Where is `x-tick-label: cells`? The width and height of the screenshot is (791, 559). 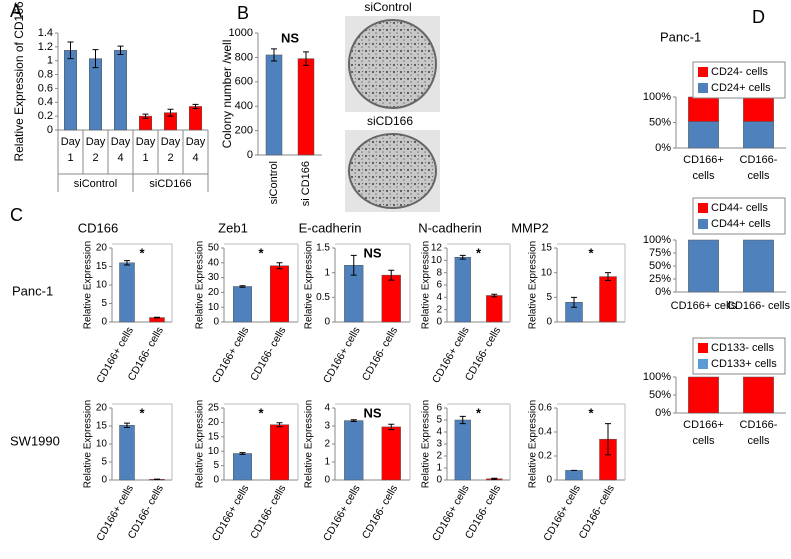 x-tick-label: cells is located at coordinates (758, 176).